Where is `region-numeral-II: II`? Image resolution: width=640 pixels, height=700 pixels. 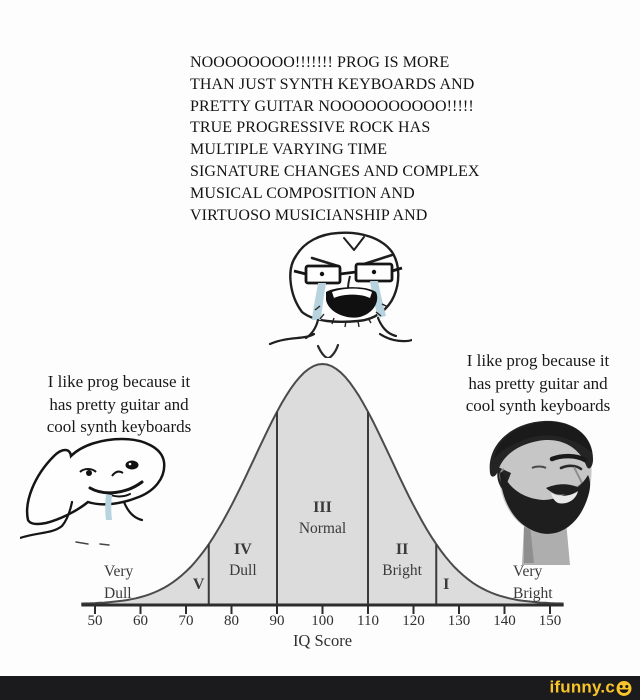 region-numeral-II: II is located at coordinates (402, 549).